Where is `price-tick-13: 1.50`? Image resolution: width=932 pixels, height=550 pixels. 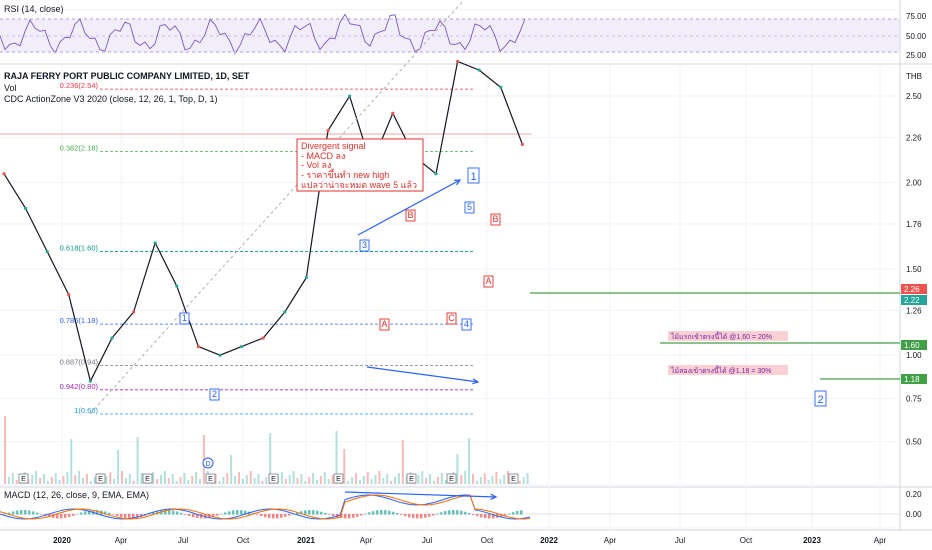 price-tick-13: 1.50 is located at coordinates (914, 269).